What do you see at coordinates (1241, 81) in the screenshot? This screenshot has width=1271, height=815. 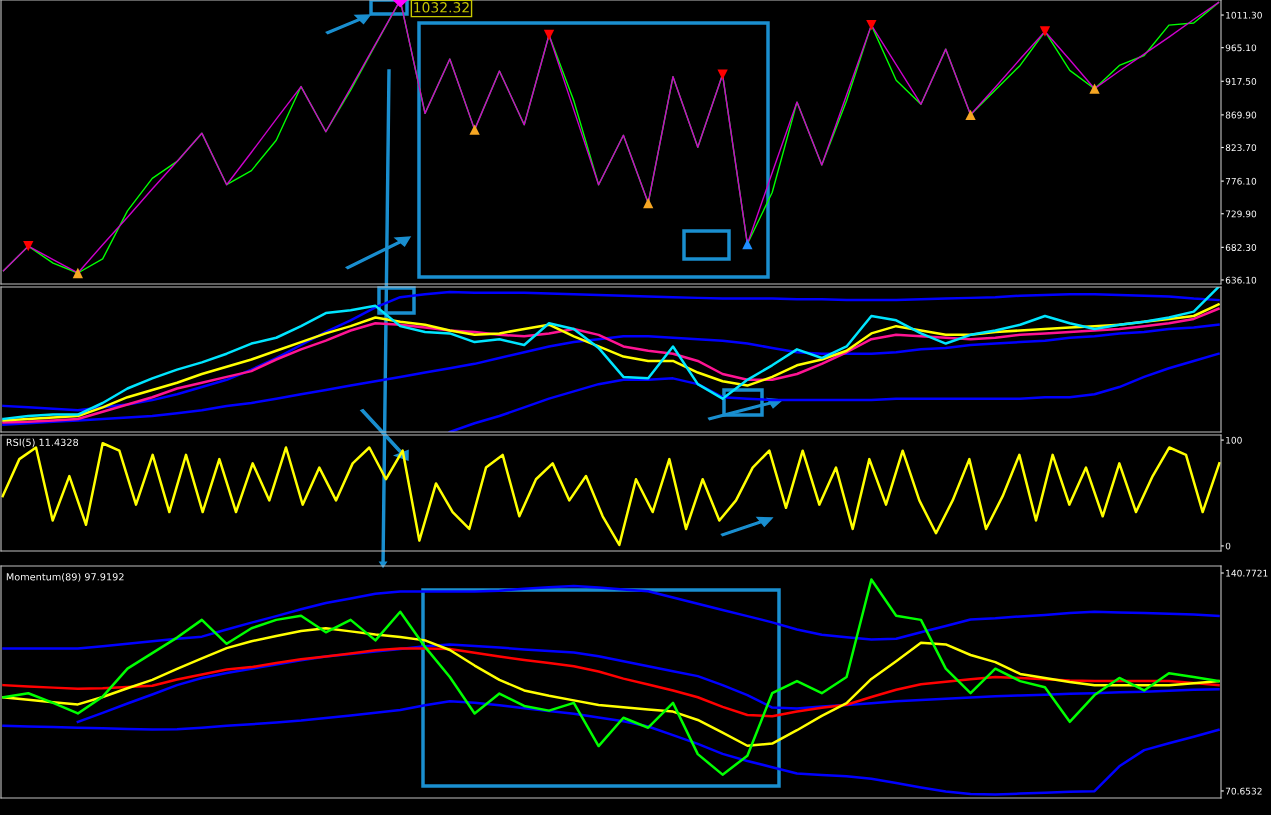 I see `y-tick-label: 917.50` at bounding box center [1241, 81].